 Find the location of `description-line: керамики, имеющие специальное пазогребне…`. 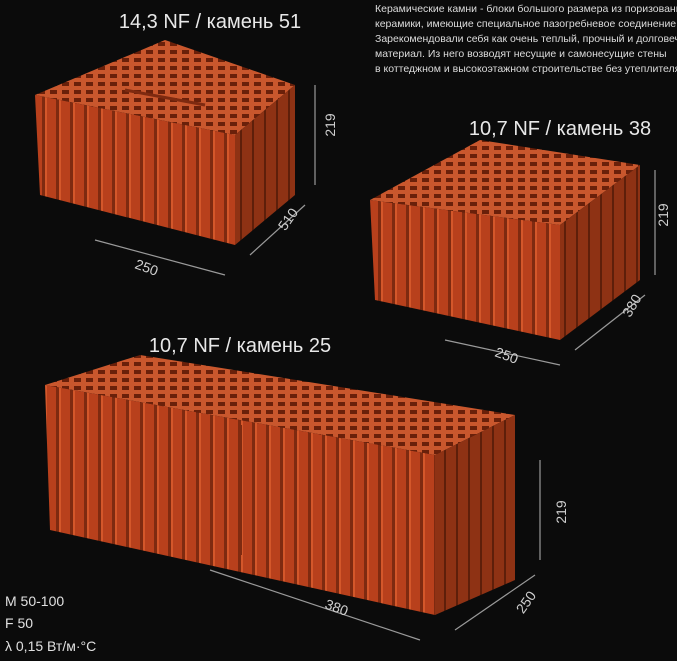

description-line: керамики, имеющие специальное пазогребне… is located at coordinates (526, 24).